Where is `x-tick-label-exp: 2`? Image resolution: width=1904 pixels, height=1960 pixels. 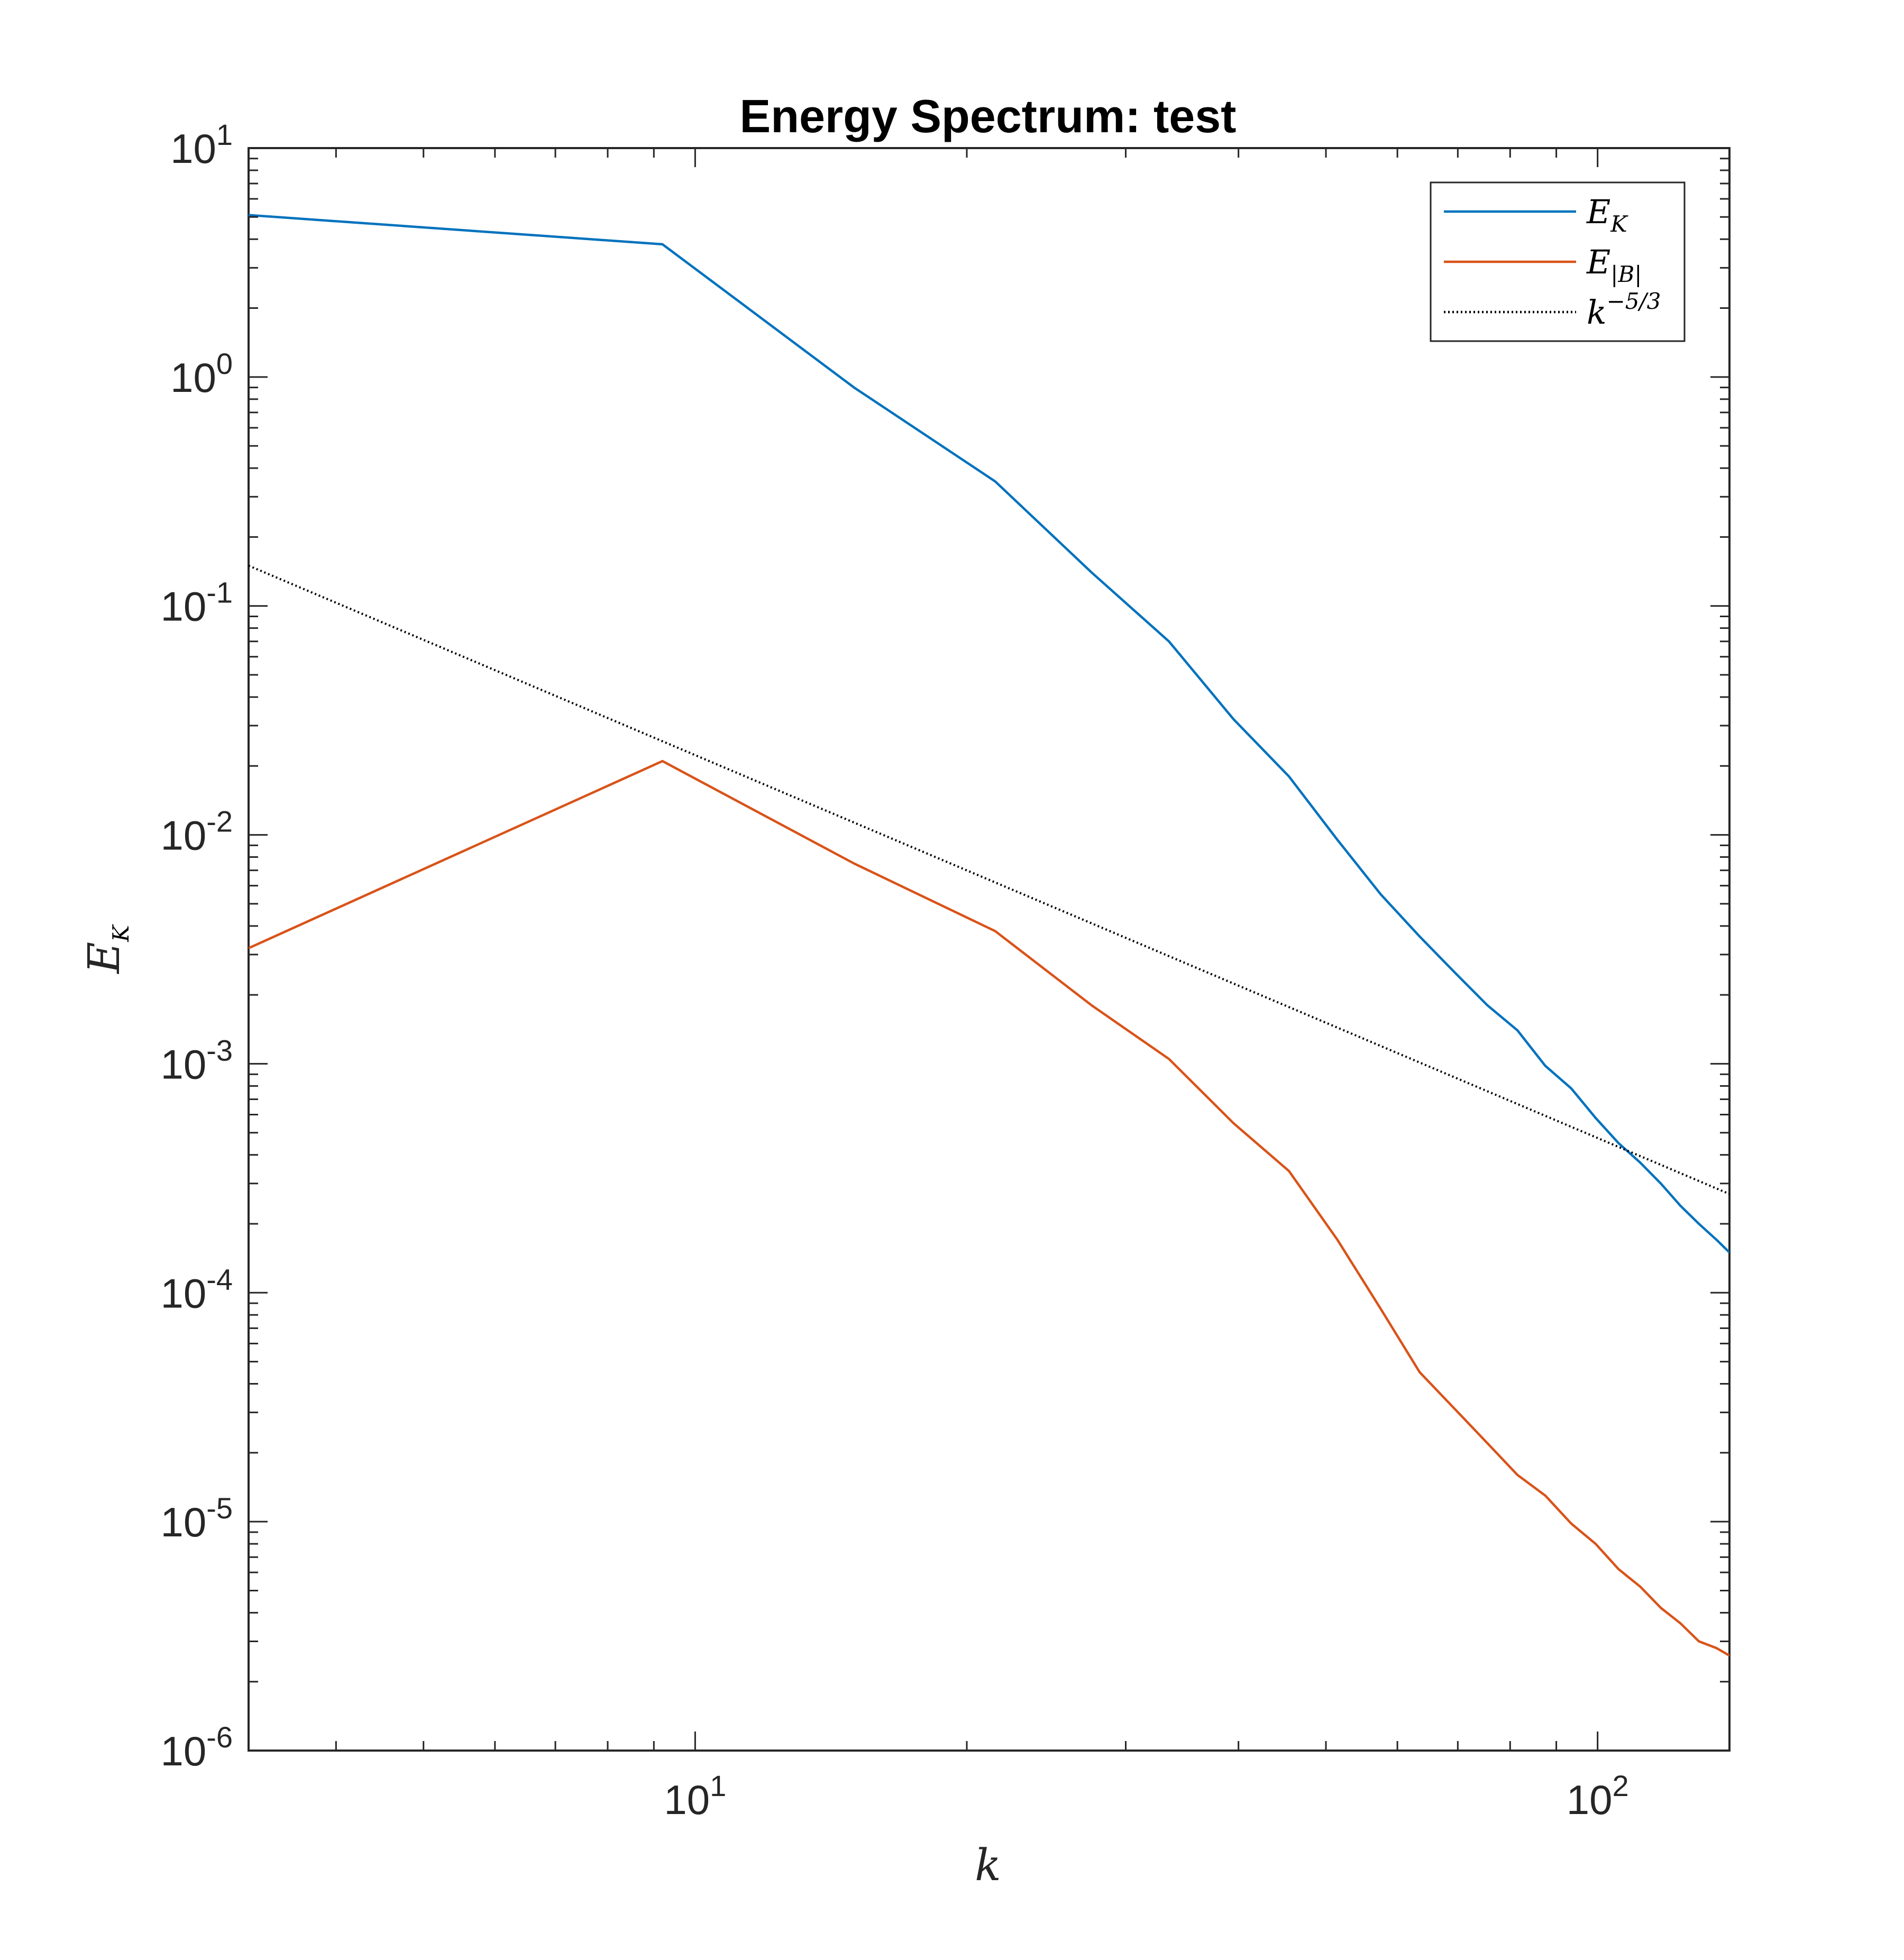
x-tick-label-exp: 2 is located at coordinates (1620, 1785).